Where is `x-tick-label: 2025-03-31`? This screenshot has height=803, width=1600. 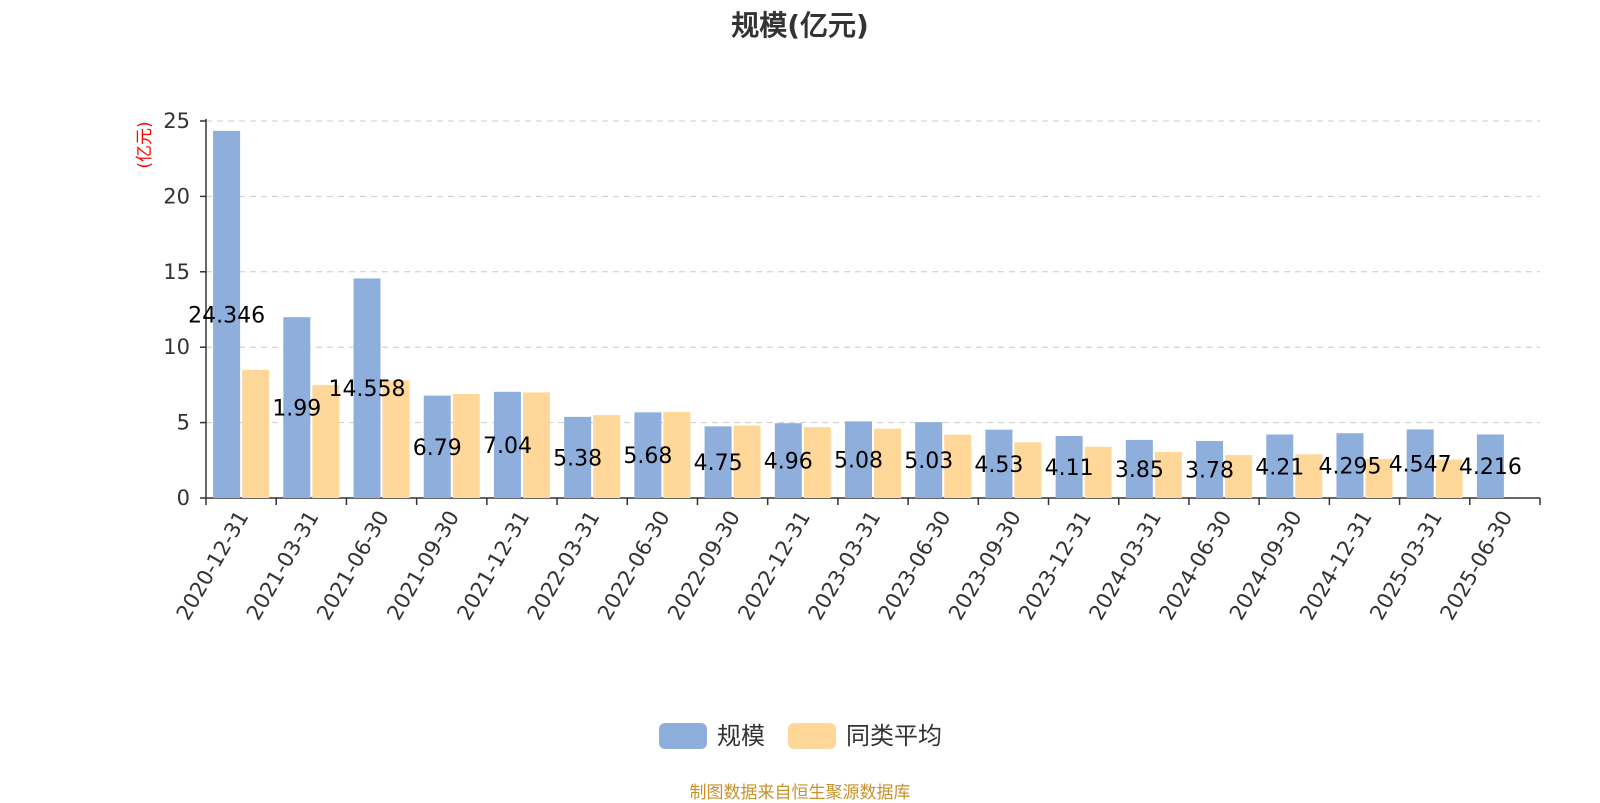
x-tick-label: 2025-03-31 is located at coordinates (1406, 566).